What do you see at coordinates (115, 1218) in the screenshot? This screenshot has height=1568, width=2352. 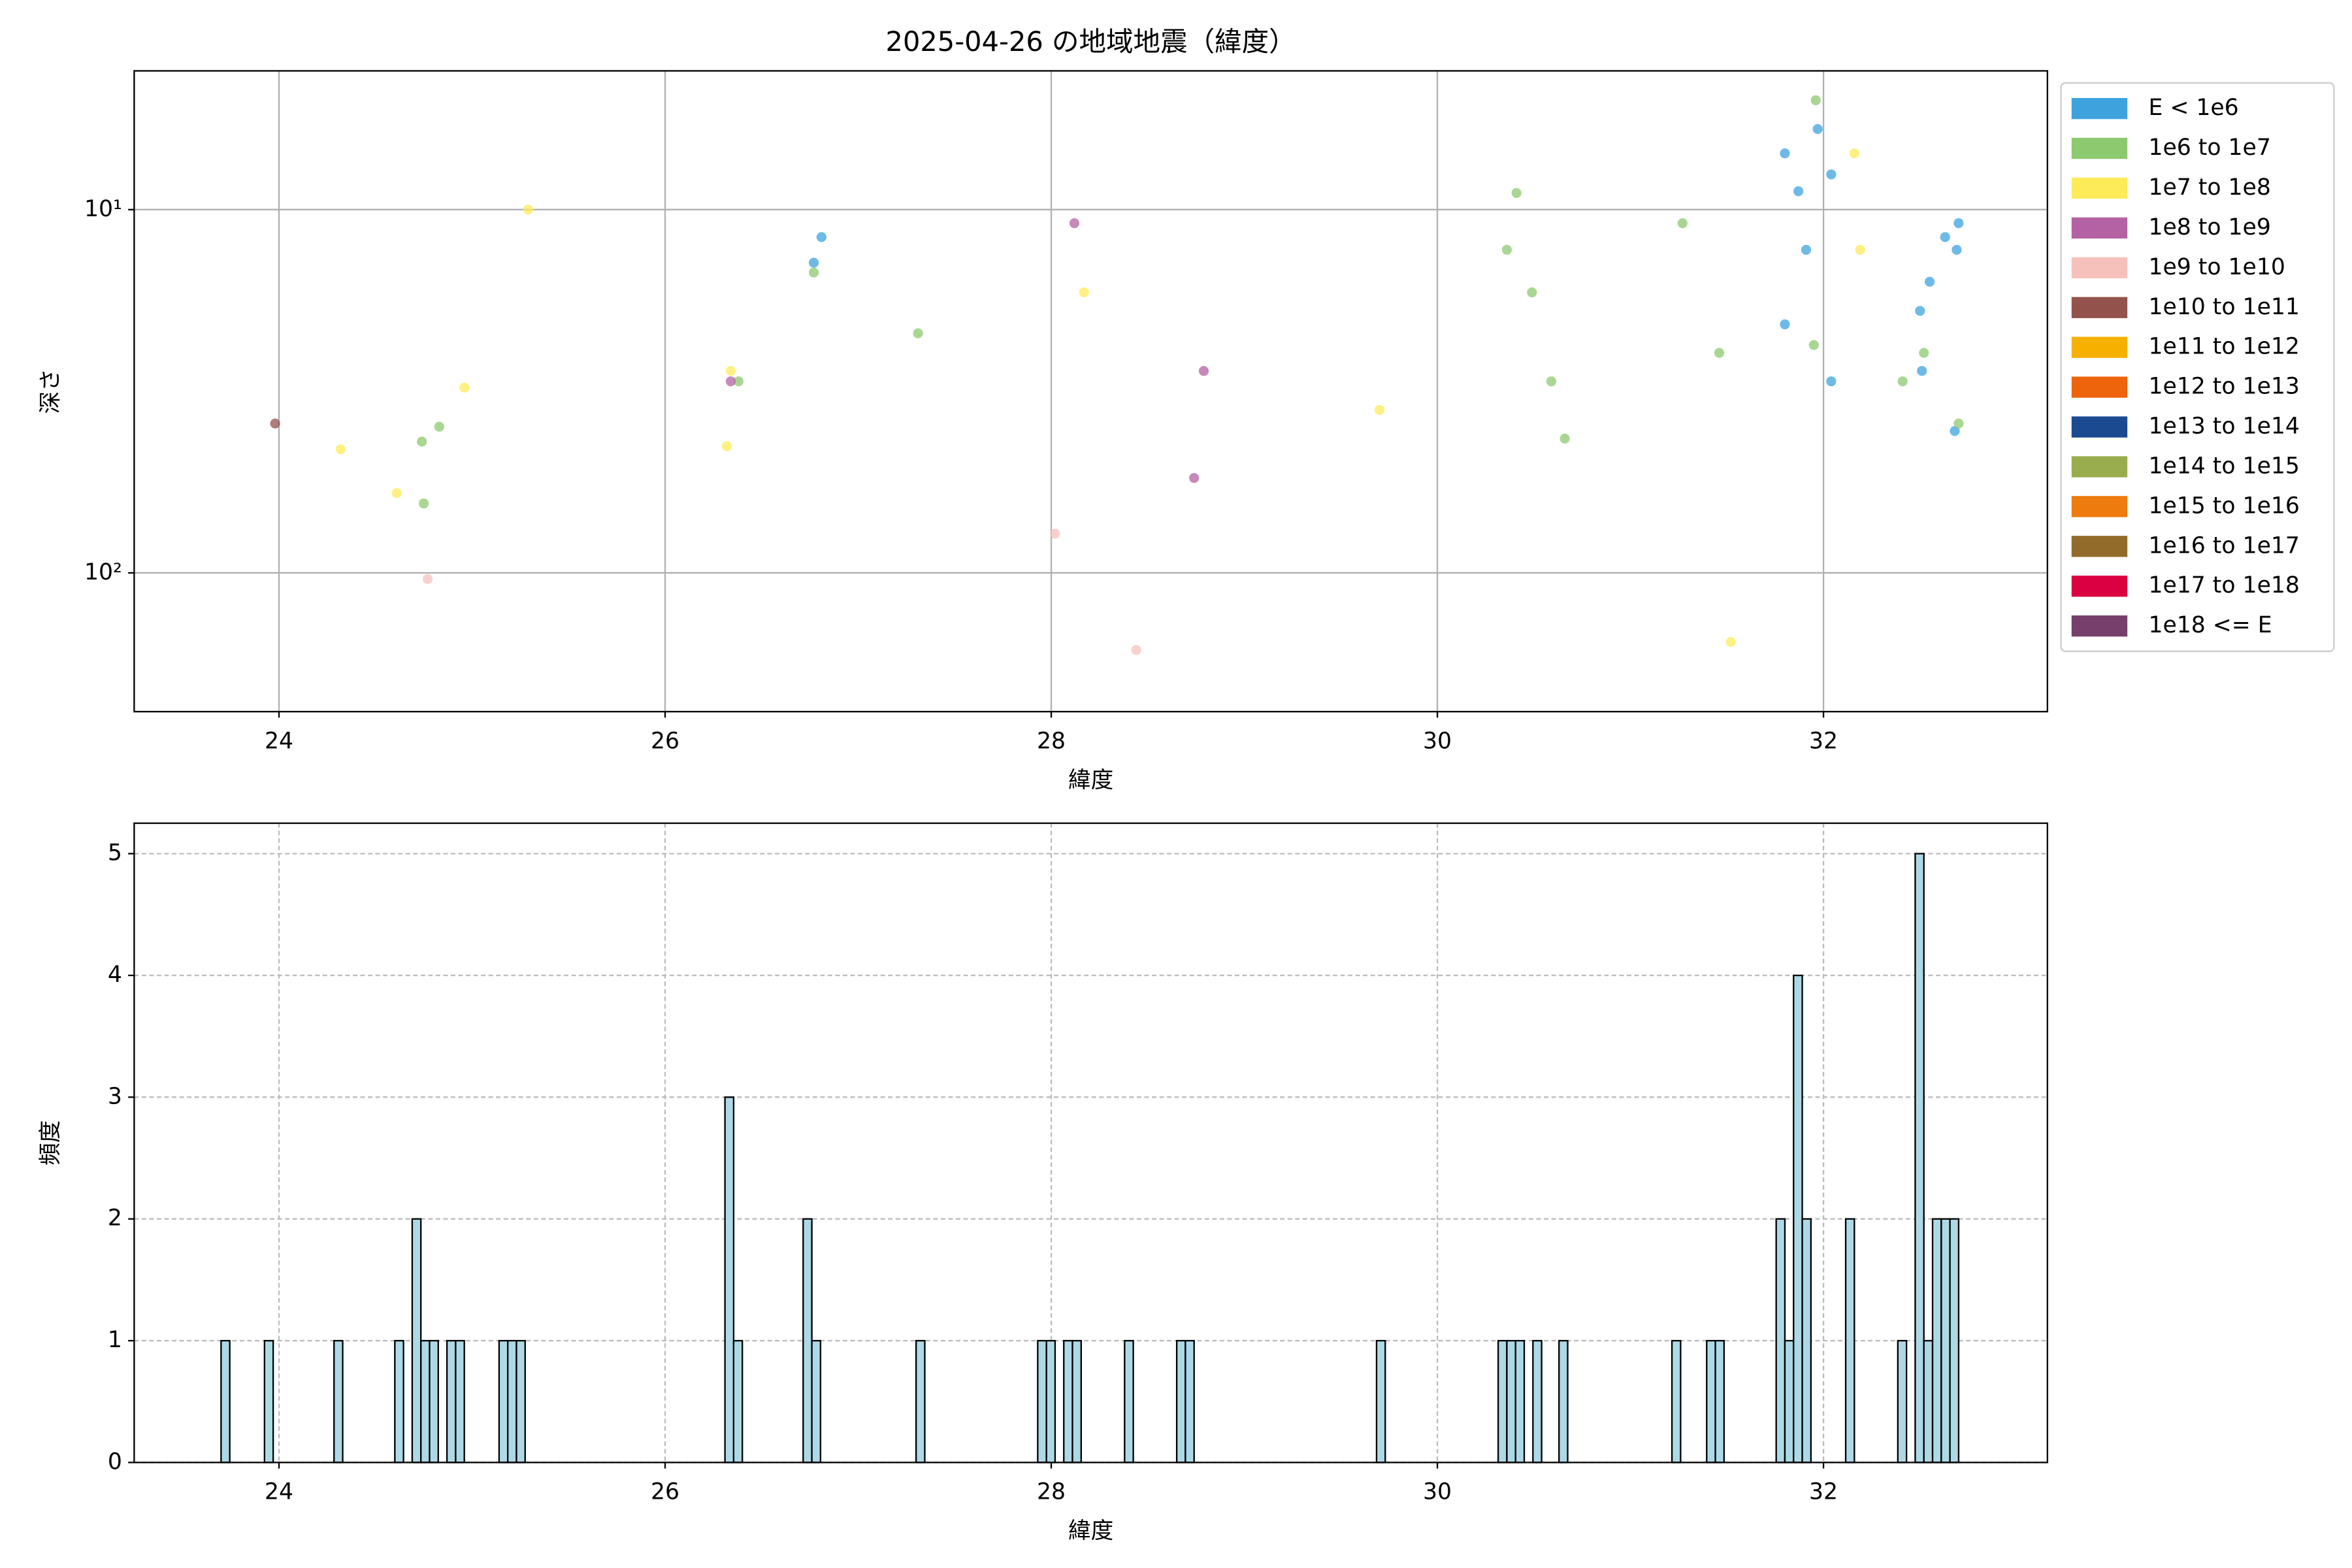 I see `y-tick-label: 2` at bounding box center [115, 1218].